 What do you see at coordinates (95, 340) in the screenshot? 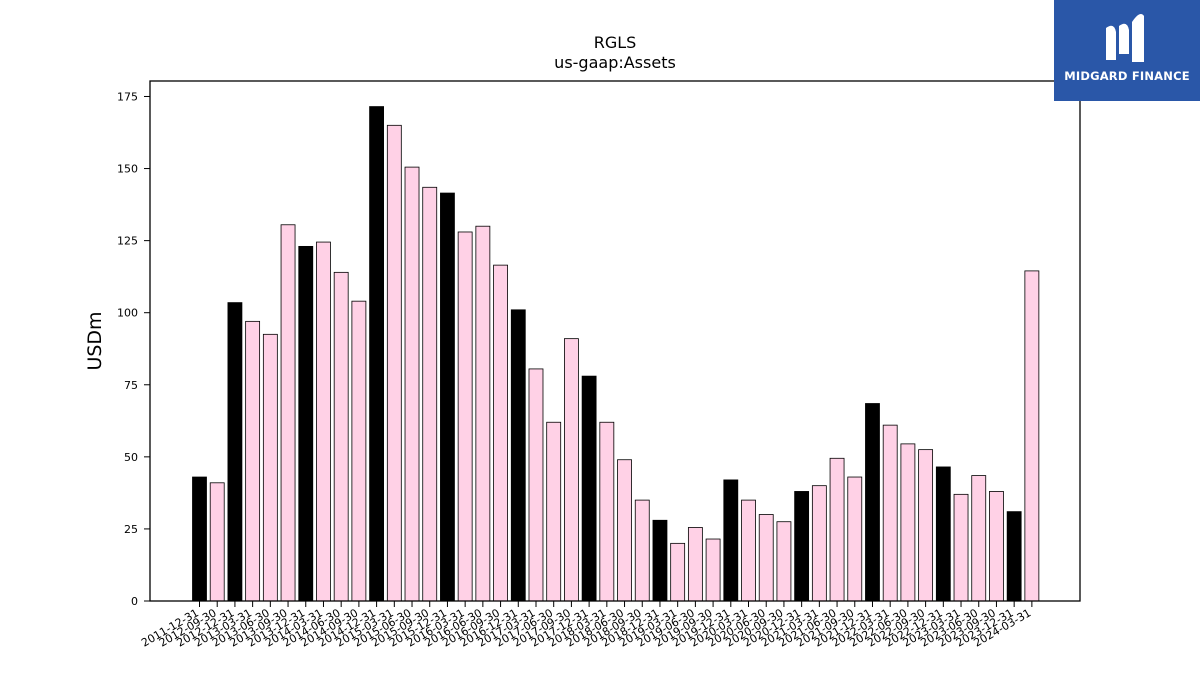
I see `y-axis-label: USDm` at bounding box center [95, 340].